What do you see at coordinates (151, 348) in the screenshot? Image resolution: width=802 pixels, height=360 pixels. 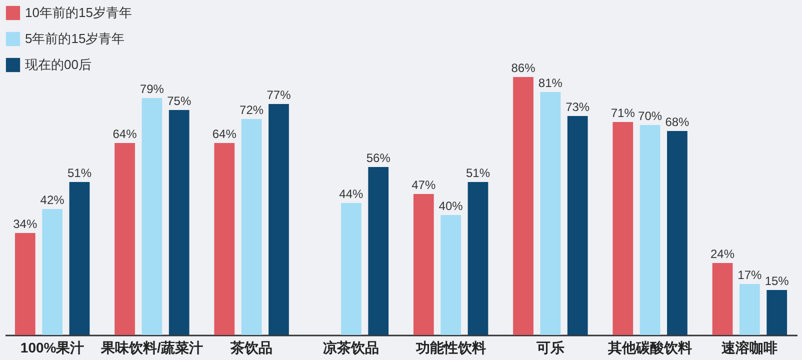 I see `x-tick-label: 果味饮料/蔬菜汁` at bounding box center [151, 348].